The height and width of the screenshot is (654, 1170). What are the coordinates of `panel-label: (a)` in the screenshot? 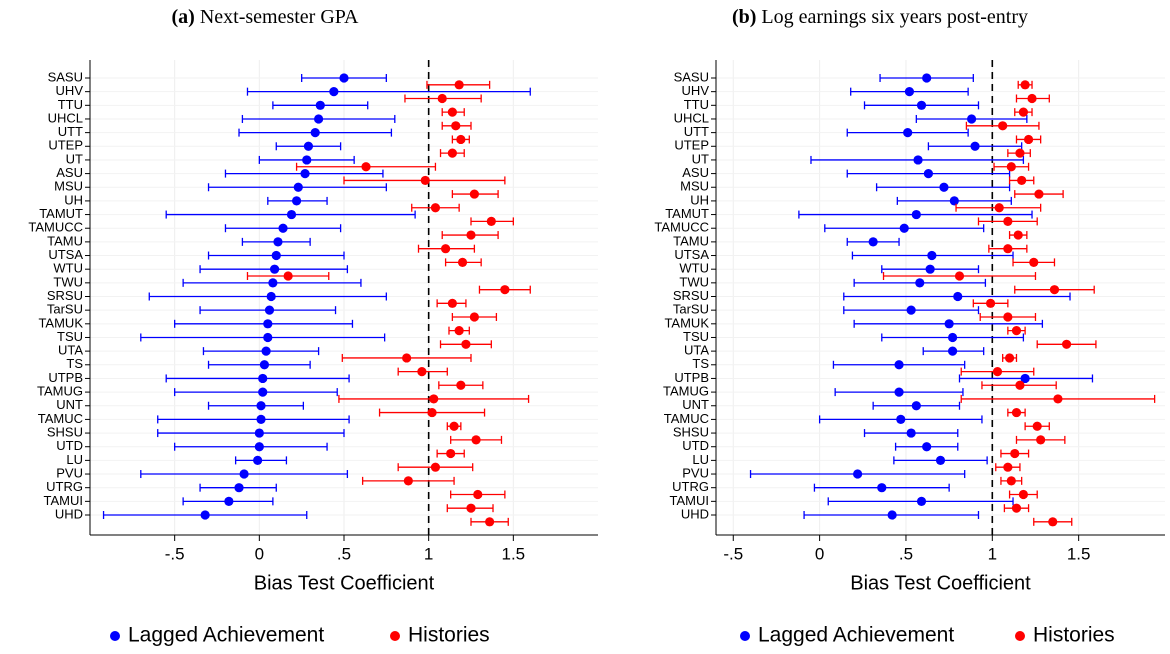 It's located at (182, 17).